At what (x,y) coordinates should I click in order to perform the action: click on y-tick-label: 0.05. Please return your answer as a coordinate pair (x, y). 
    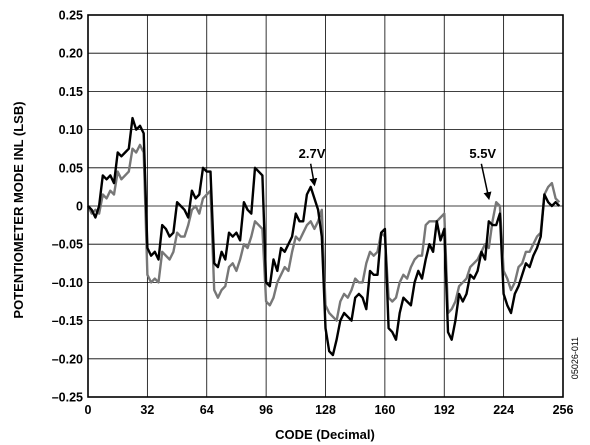
    Looking at the image, I should click on (71, 168).